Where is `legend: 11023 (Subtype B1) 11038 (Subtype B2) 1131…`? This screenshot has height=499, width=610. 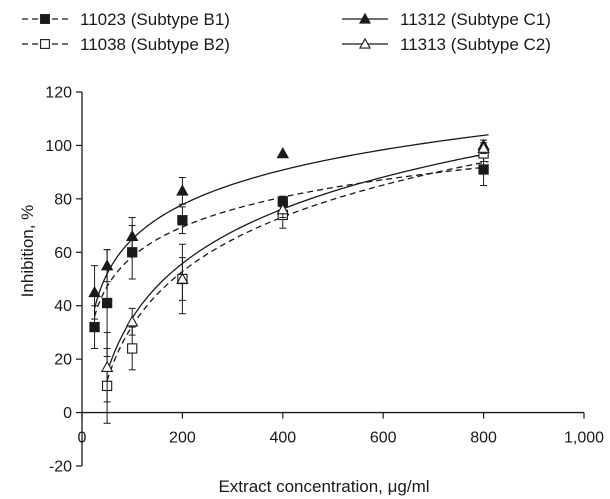
legend: 11023 (Subtype B1) 11038 (Subtype B2) 1131… is located at coordinates (286, 32).